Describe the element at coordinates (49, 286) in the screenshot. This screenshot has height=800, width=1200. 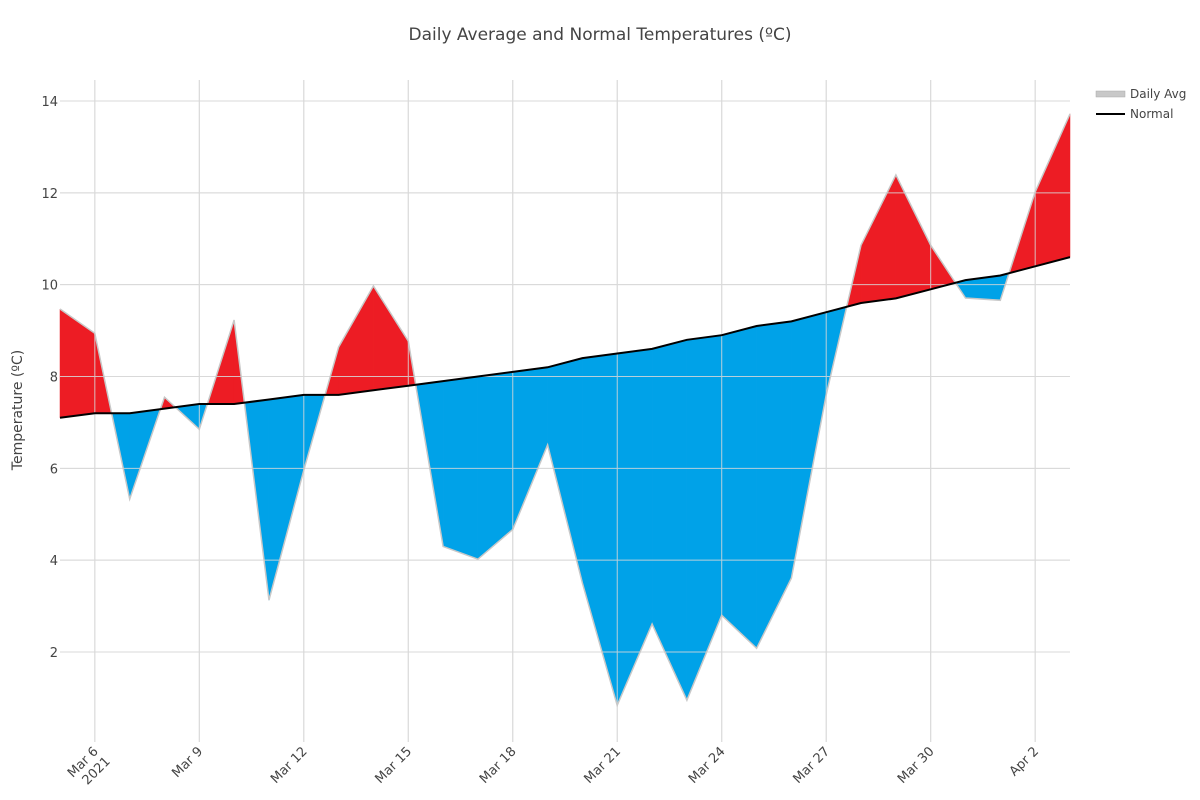
I see `y-tick-label: 10` at that location.